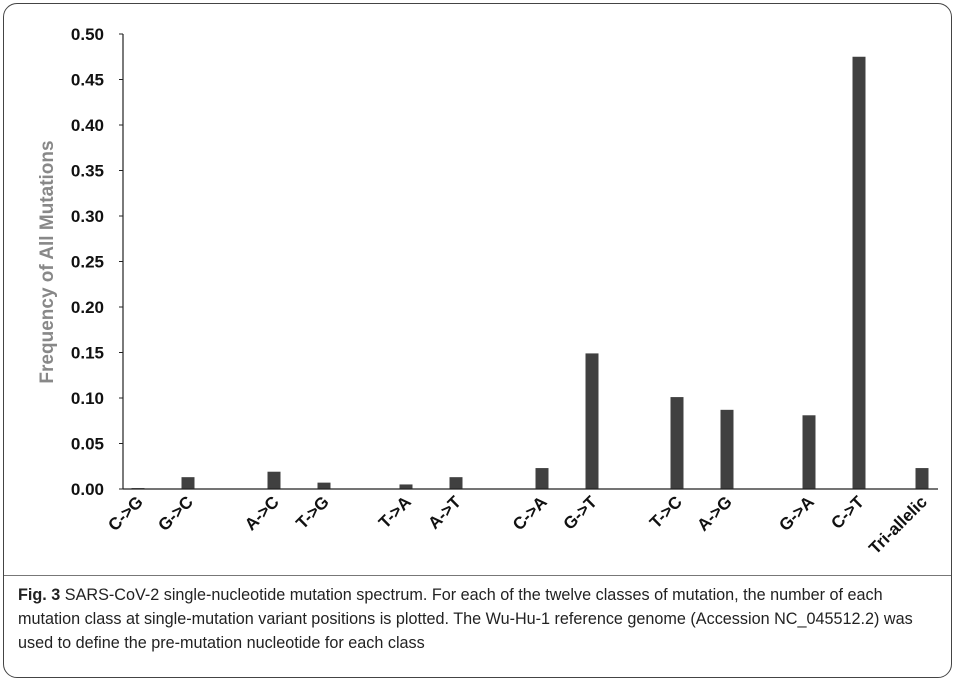  I want to click on x-tick-label: A->C, so click(262, 513).